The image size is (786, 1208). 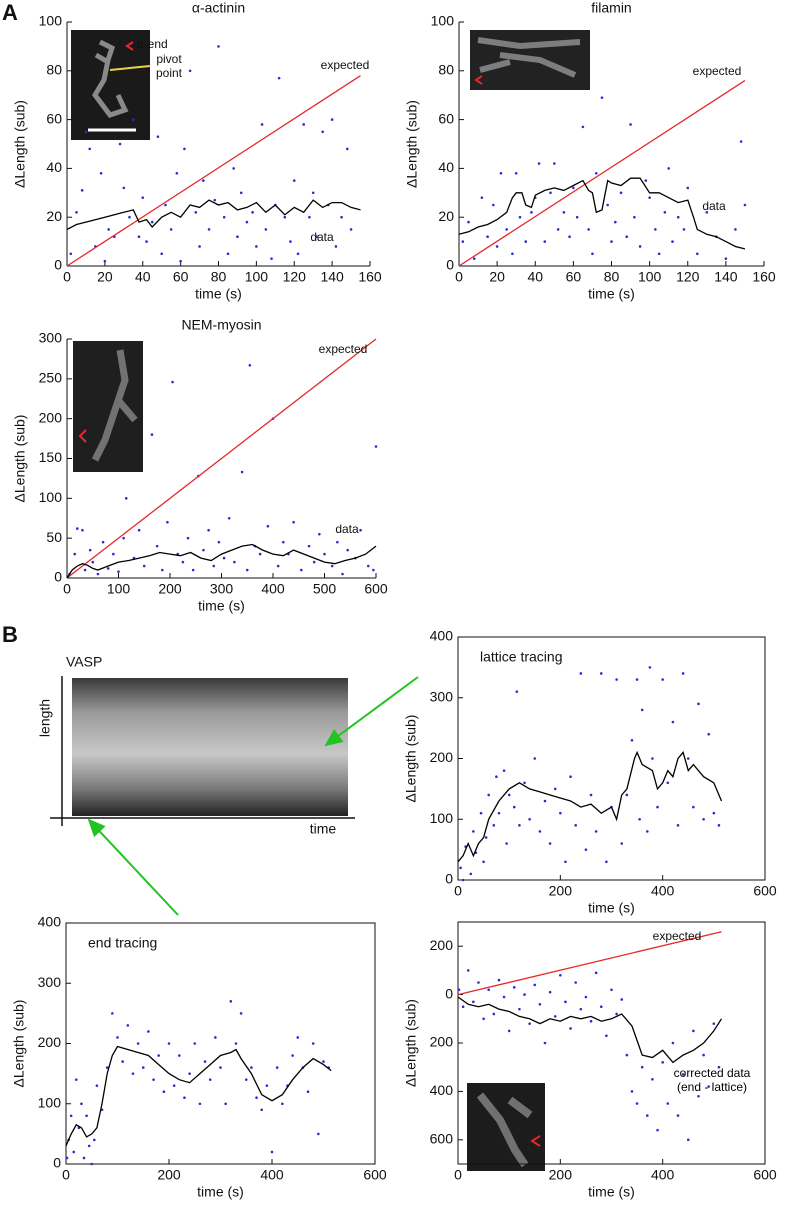 I want to click on chart-title: α-actinin, so click(x=218, y=8).